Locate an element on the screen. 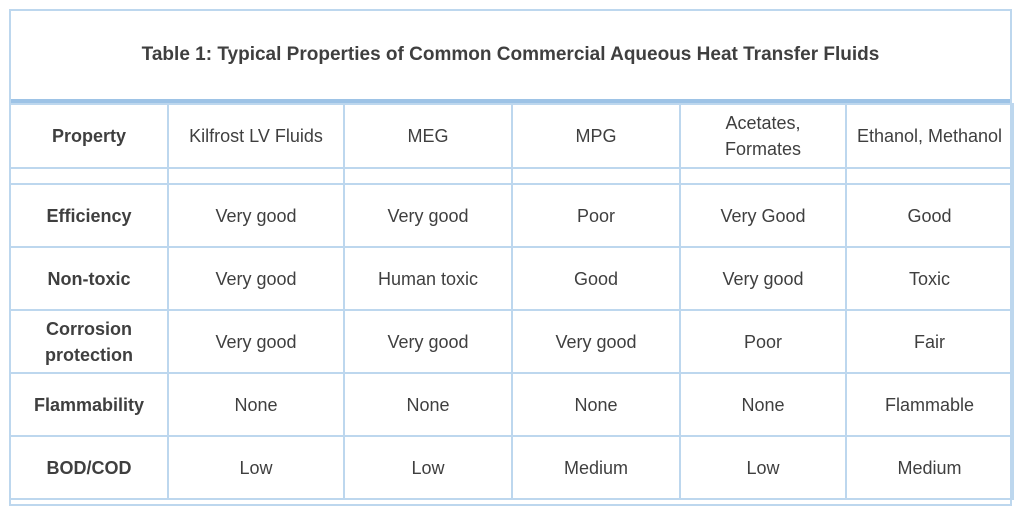 This screenshot has height=519, width=1024. column-header: Ethanol, Methanol is located at coordinates (929, 136).